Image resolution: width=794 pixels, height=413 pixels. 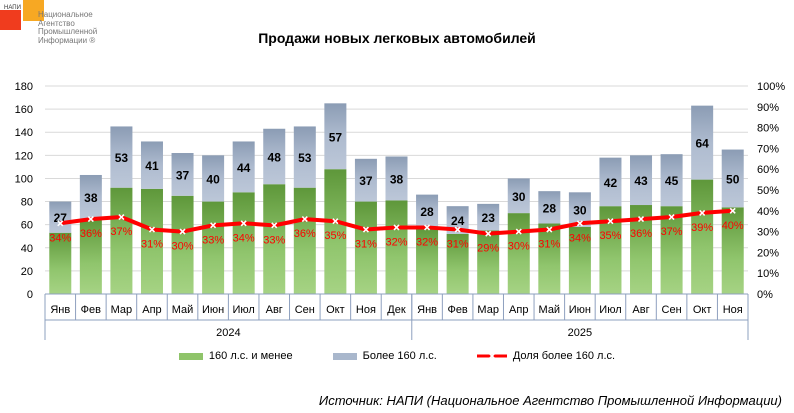 What do you see at coordinates (489, 218) in the screenshot?
I see `bar-data-label: 23` at bounding box center [489, 218].